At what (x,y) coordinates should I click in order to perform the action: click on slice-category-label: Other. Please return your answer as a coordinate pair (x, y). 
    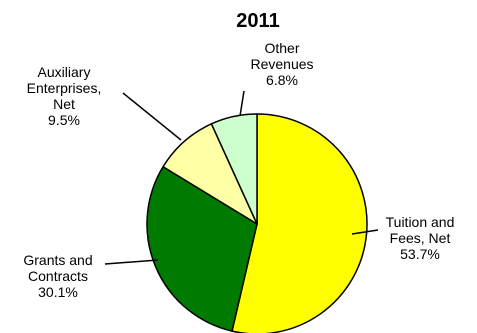
    Looking at the image, I should click on (281, 48).